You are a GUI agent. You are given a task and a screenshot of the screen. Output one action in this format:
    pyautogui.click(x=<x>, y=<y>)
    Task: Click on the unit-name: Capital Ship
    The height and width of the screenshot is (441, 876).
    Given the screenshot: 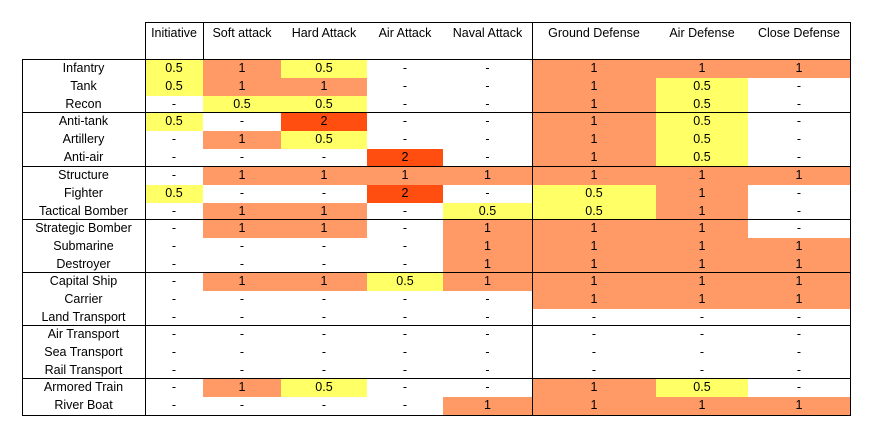 What is the action you would take?
    pyautogui.click(x=83, y=281)
    